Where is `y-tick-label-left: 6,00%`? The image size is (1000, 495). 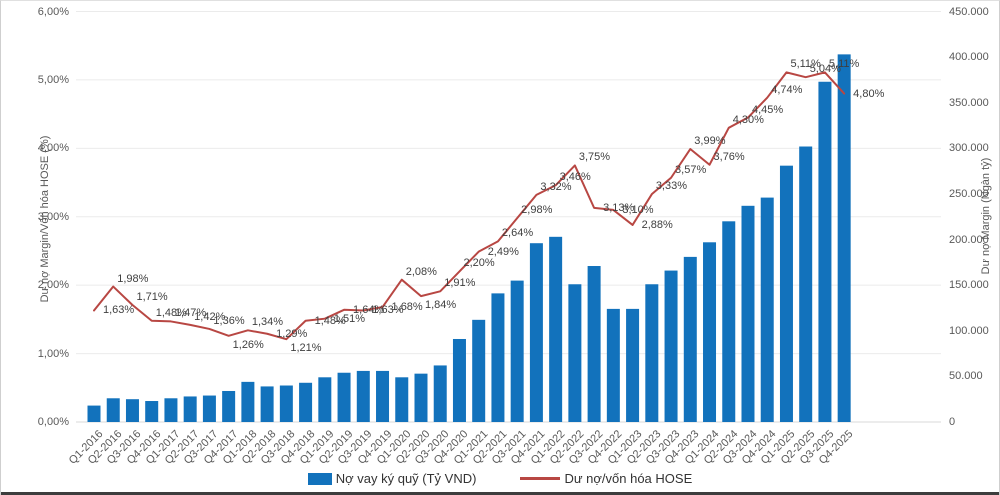
y-tick-label-left: 6,00% is located at coordinates (53, 11).